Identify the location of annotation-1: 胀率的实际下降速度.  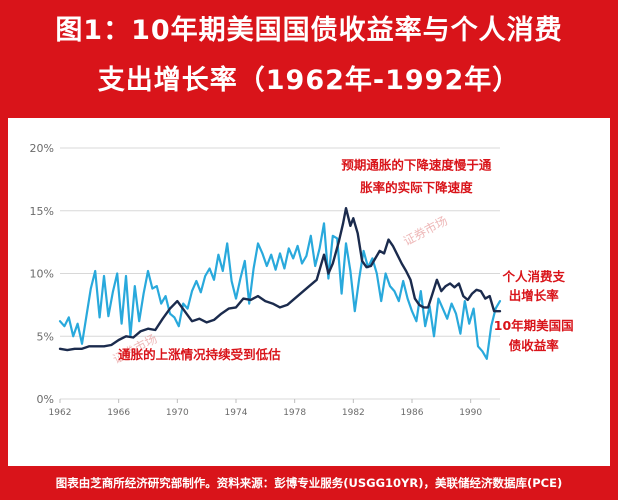
(416, 187).